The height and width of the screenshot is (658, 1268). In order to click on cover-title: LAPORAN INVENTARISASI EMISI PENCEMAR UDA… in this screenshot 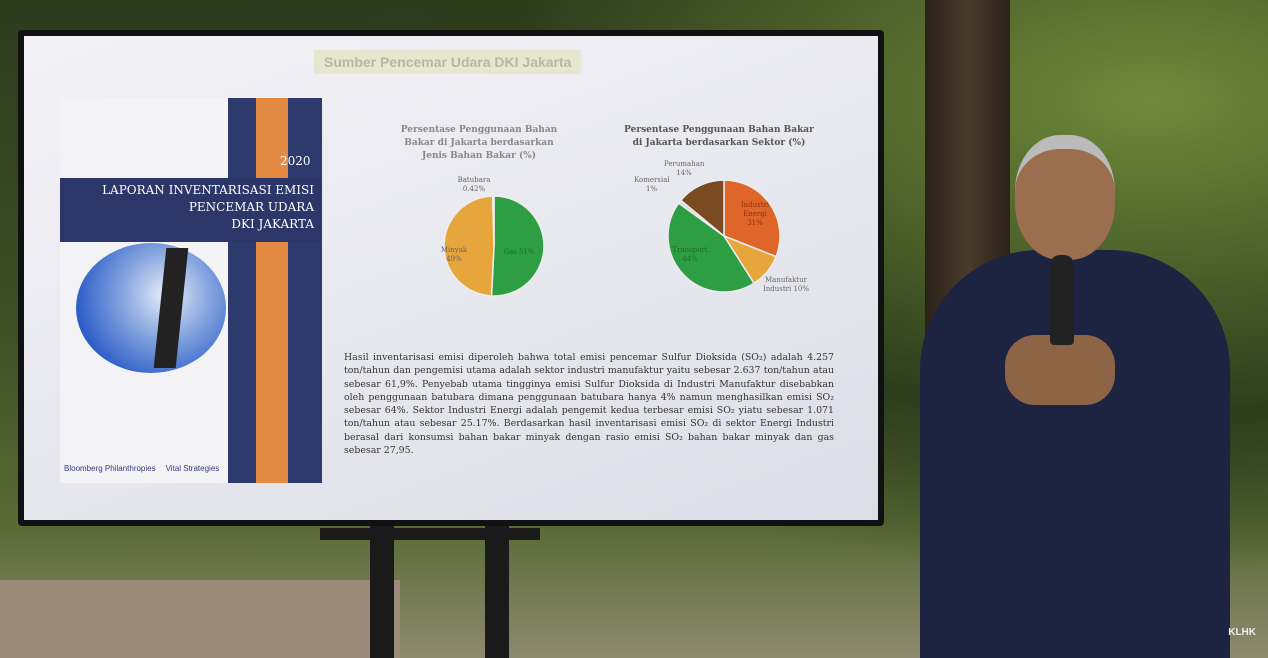, I will do `click(191, 210)`.